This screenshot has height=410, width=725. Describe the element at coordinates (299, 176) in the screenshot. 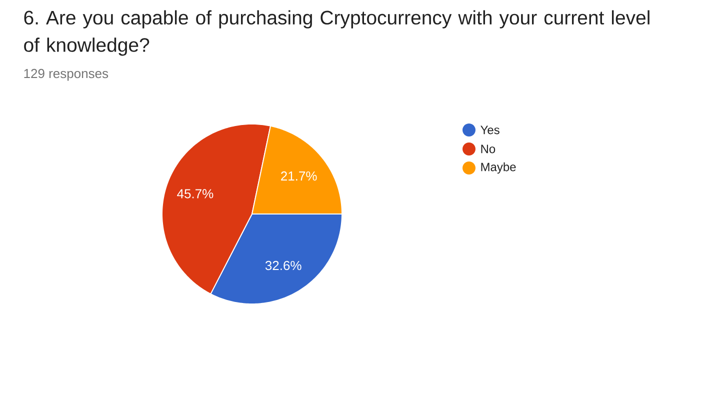

I see `data-label: 21.7%` at that location.